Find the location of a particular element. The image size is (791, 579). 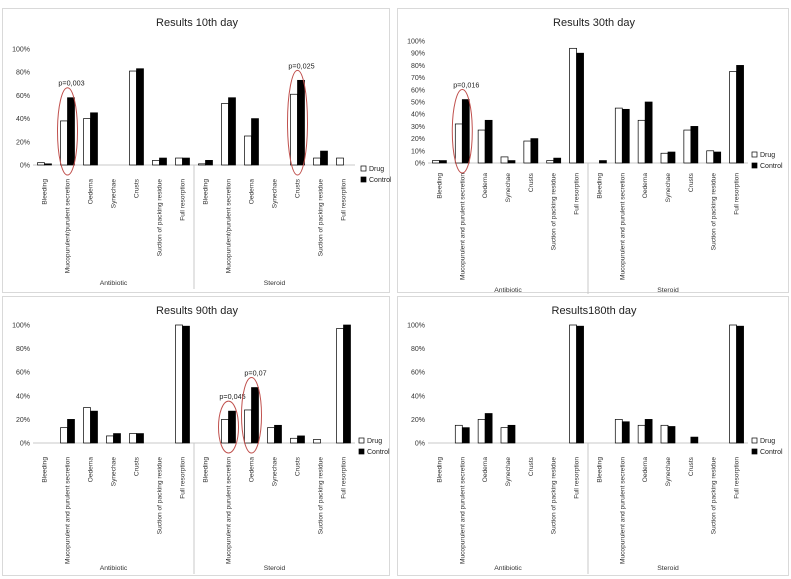

bar-drug-antibiotic-oedema is located at coordinates (481, 146).